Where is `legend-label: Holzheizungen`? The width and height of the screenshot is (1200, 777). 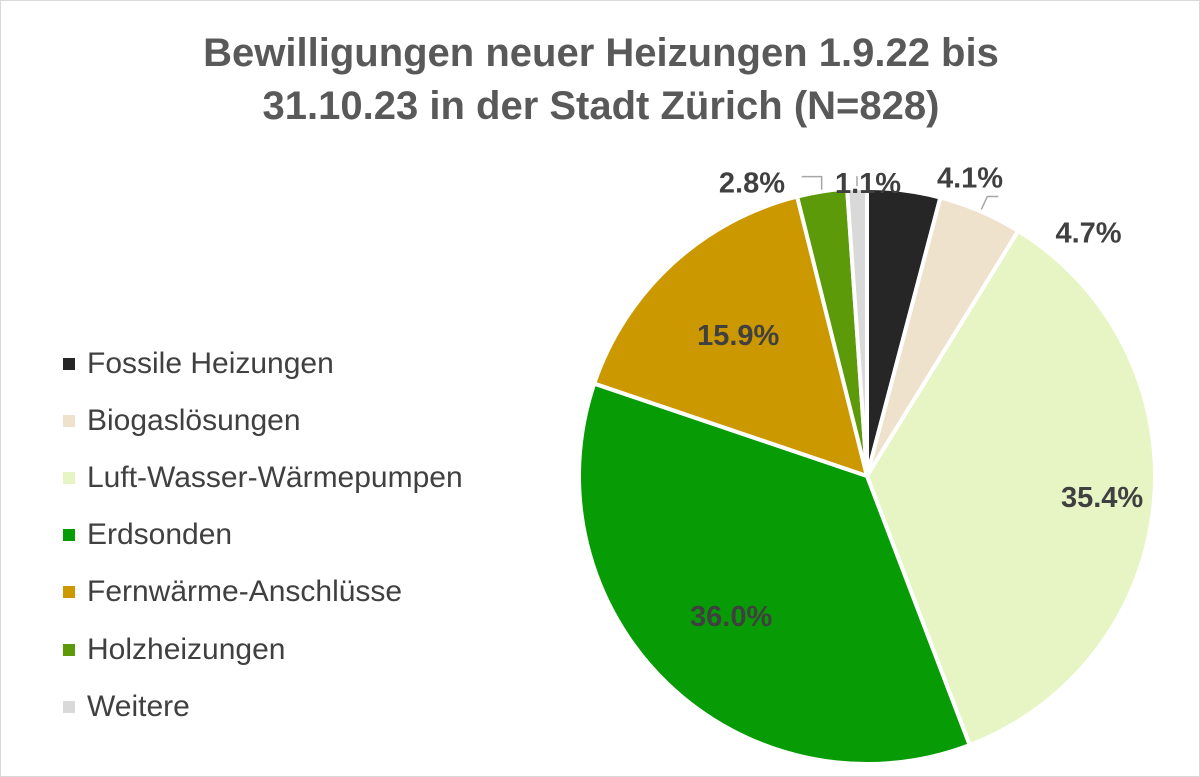
legend-label: Holzheizungen is located at coordinates (186, 649).